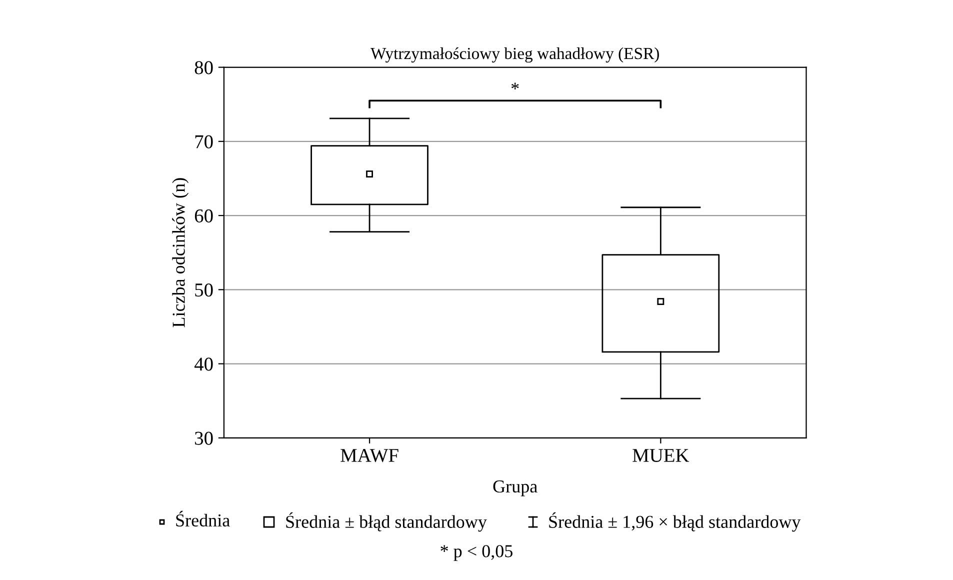 The height and width of the screenshot is (580, 953). What do you see at coordinates (369, 455) in the screenshot?
I see `x-tick-label: MAWF` at bounding box center [369, 455].